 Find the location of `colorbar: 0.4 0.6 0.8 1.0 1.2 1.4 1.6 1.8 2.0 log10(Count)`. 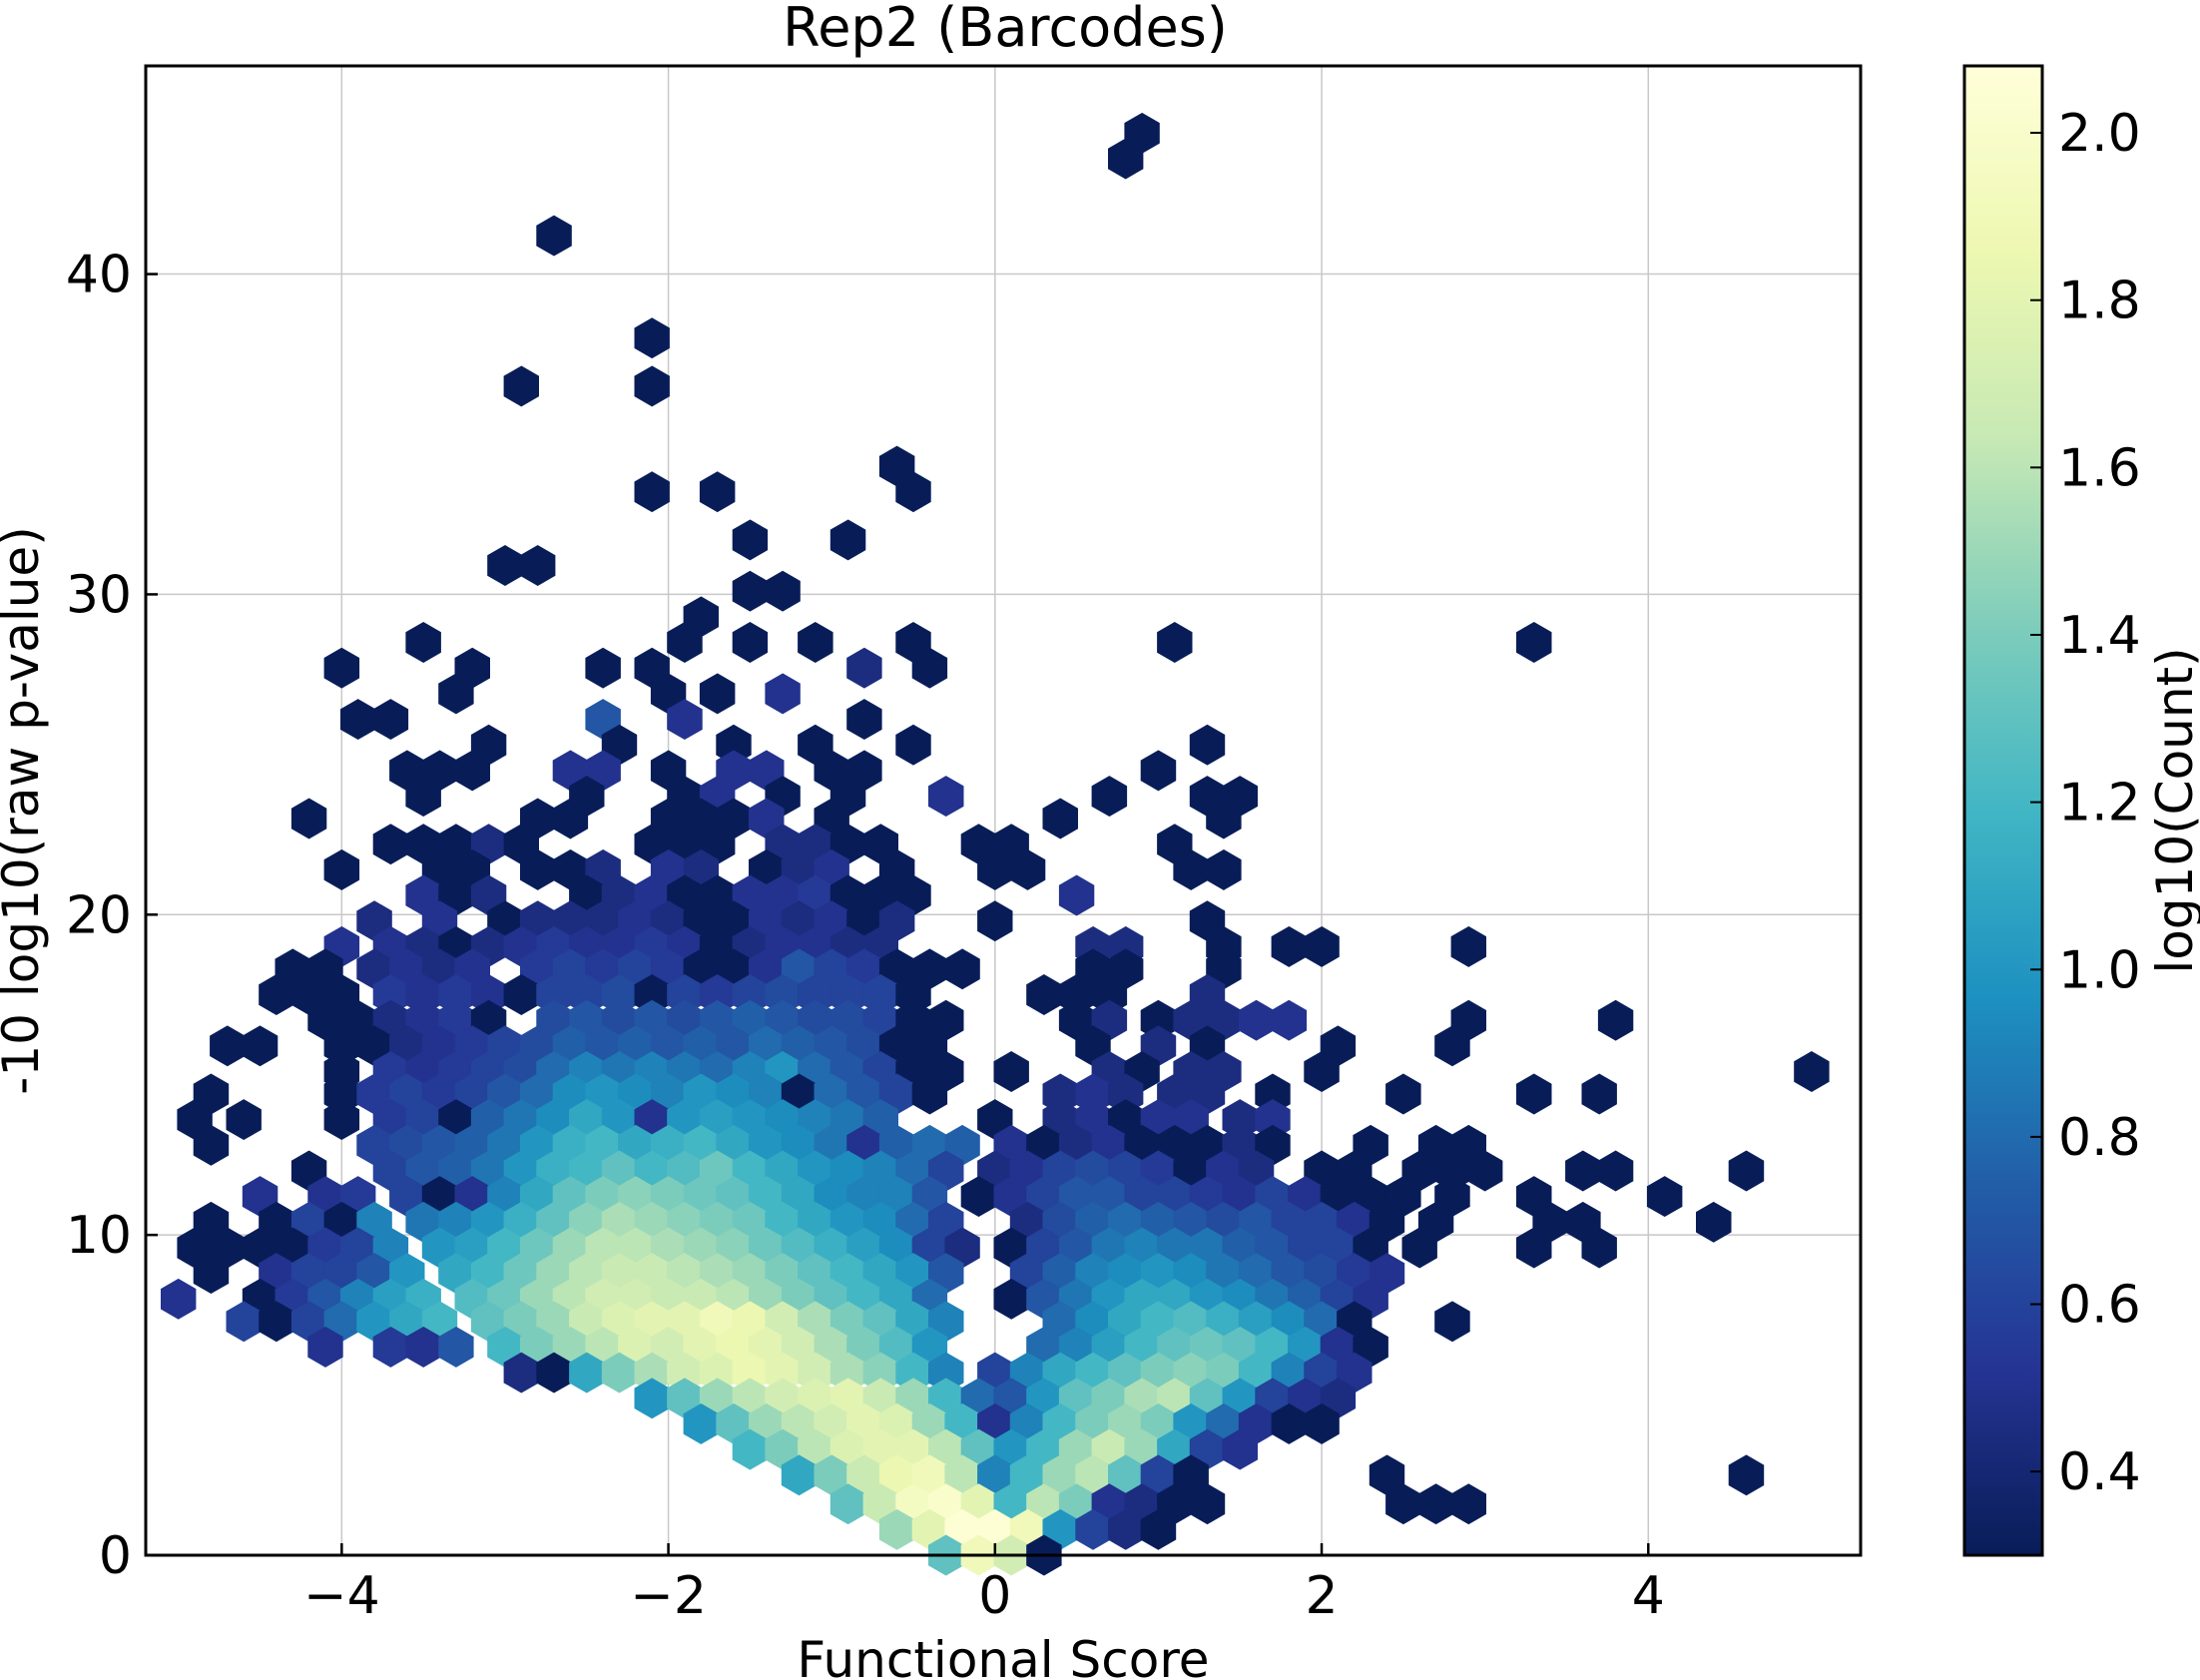

colorbar: 0.4 0.6 0.8 1.0 1.2 1.4 1.6 1.8 2.0 log10(Count) is located at coordinates (2081, 810).